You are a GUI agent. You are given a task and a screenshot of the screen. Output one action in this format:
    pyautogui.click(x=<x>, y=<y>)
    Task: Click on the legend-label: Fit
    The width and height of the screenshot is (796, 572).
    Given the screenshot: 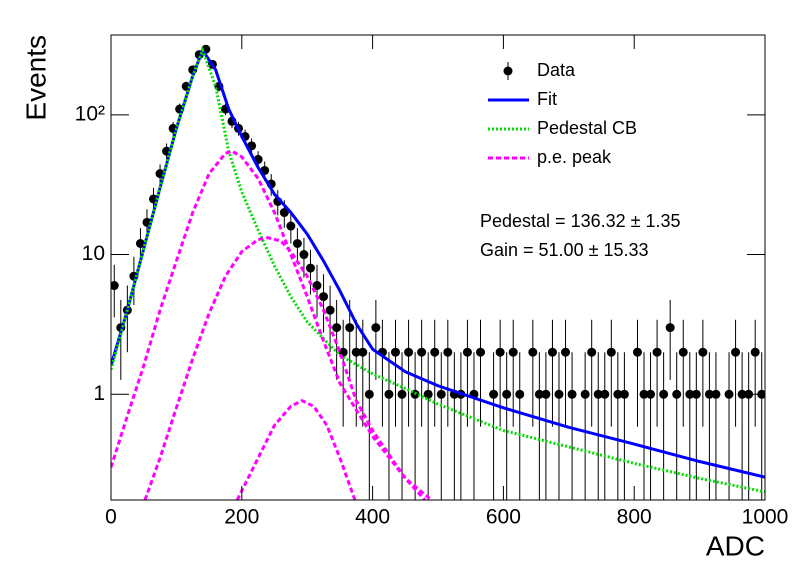 What is the action you would take?
    pyautogui.click(x=547, y=99)
    